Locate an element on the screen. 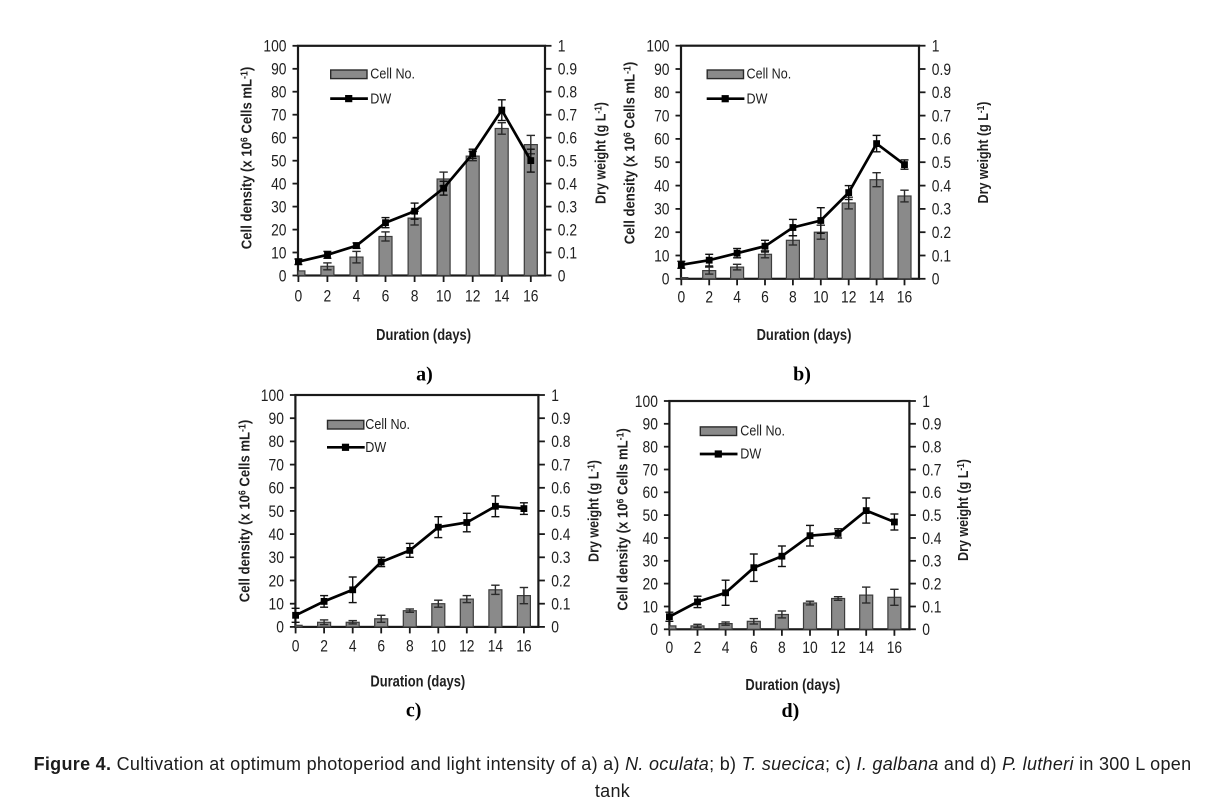  svg-text: 40 is located at coordinates (661, 186).